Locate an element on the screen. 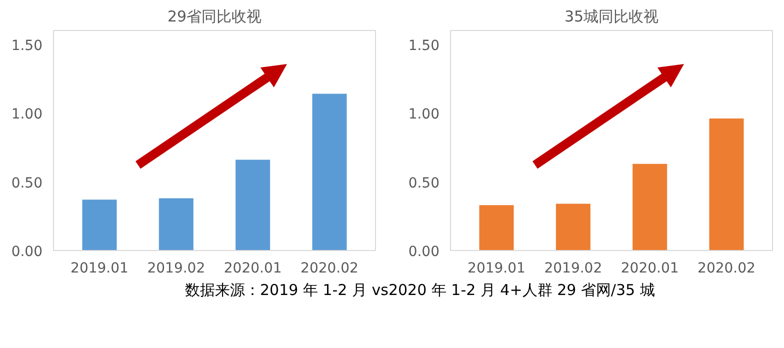  chart-title: 35城同比收视 is located at coordinates (611, 17).